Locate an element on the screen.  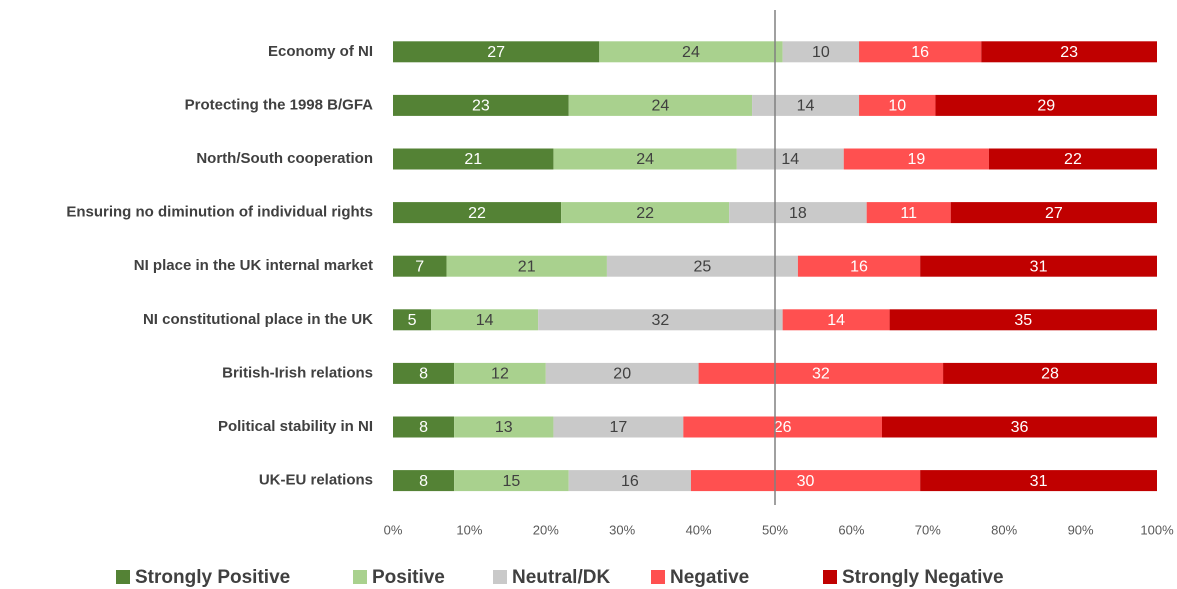
data-label: 25 is located at coordinates (703, 266).